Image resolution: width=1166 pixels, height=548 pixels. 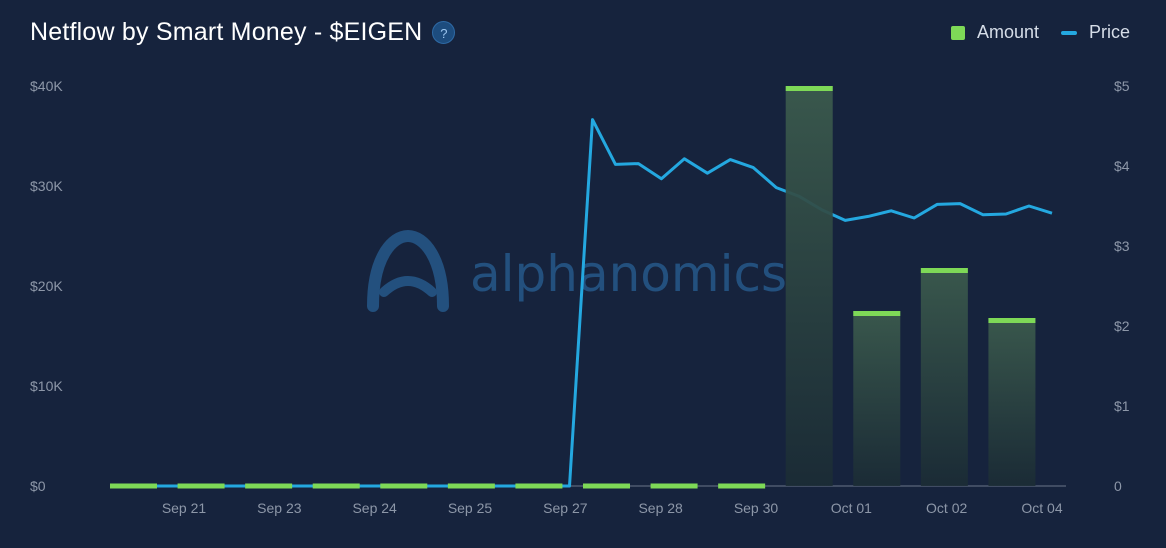 I want to click on left-axis-tick: $30K, so click(x=46, y=186).